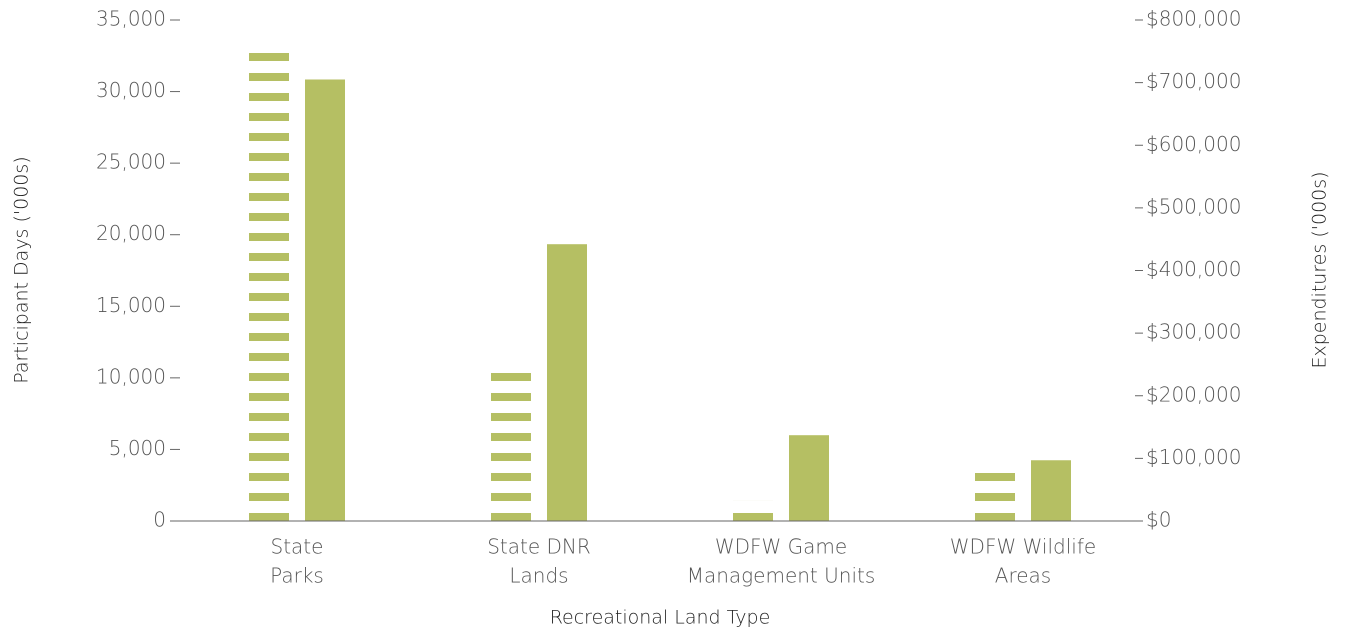  I want to click on y2-tick-label: $0, so click(1158, 520).